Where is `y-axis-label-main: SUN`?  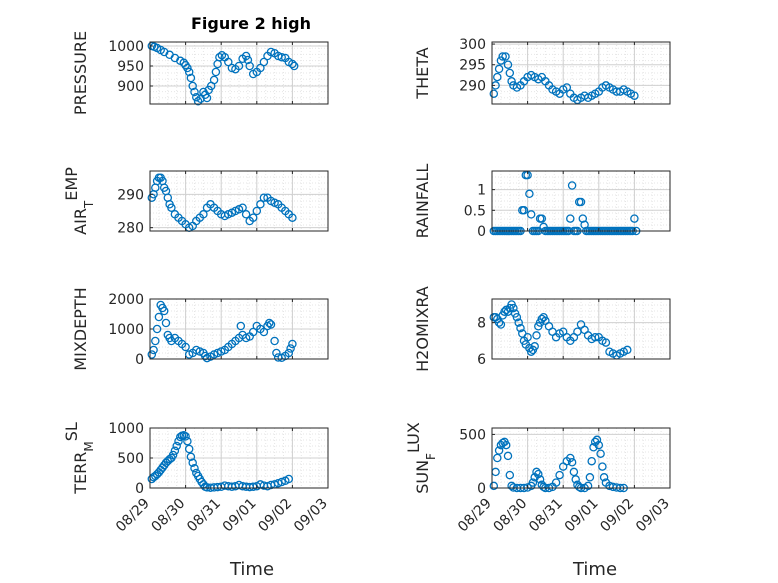 y-axis-label-main: SUN is located at coordinates (422, 477).